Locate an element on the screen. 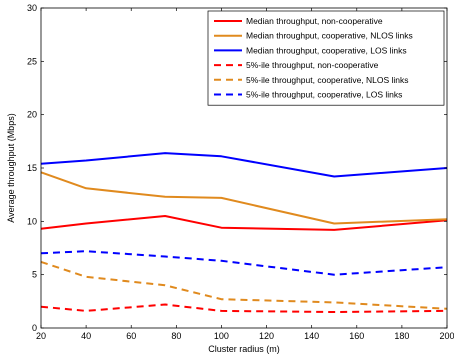 The width and height of the screenshot is (454, 356). legend-box is located at coordinates (326, 58).